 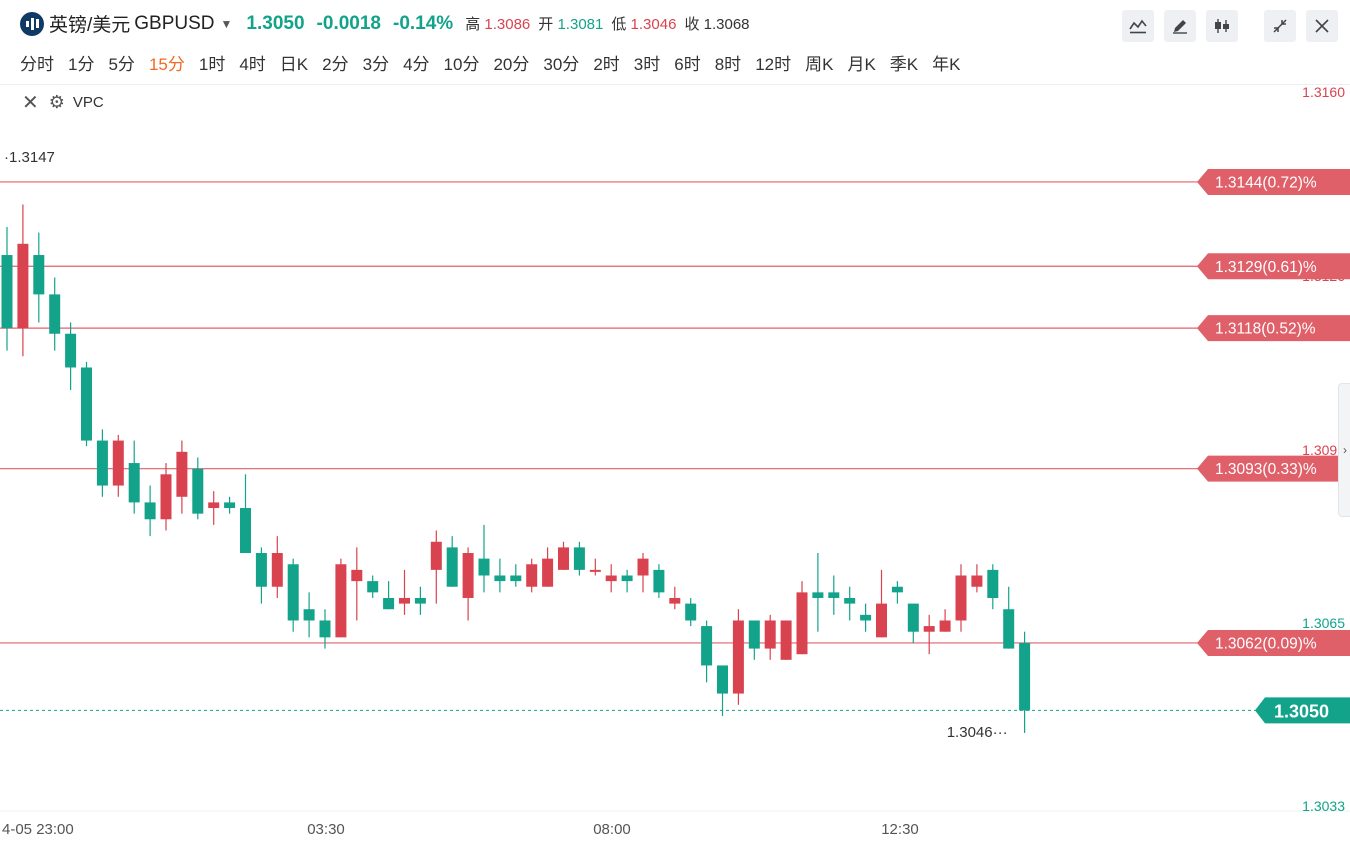 I want to click on price-level-label: 1.3144(0.72)%, so click(x=1266, y=182).